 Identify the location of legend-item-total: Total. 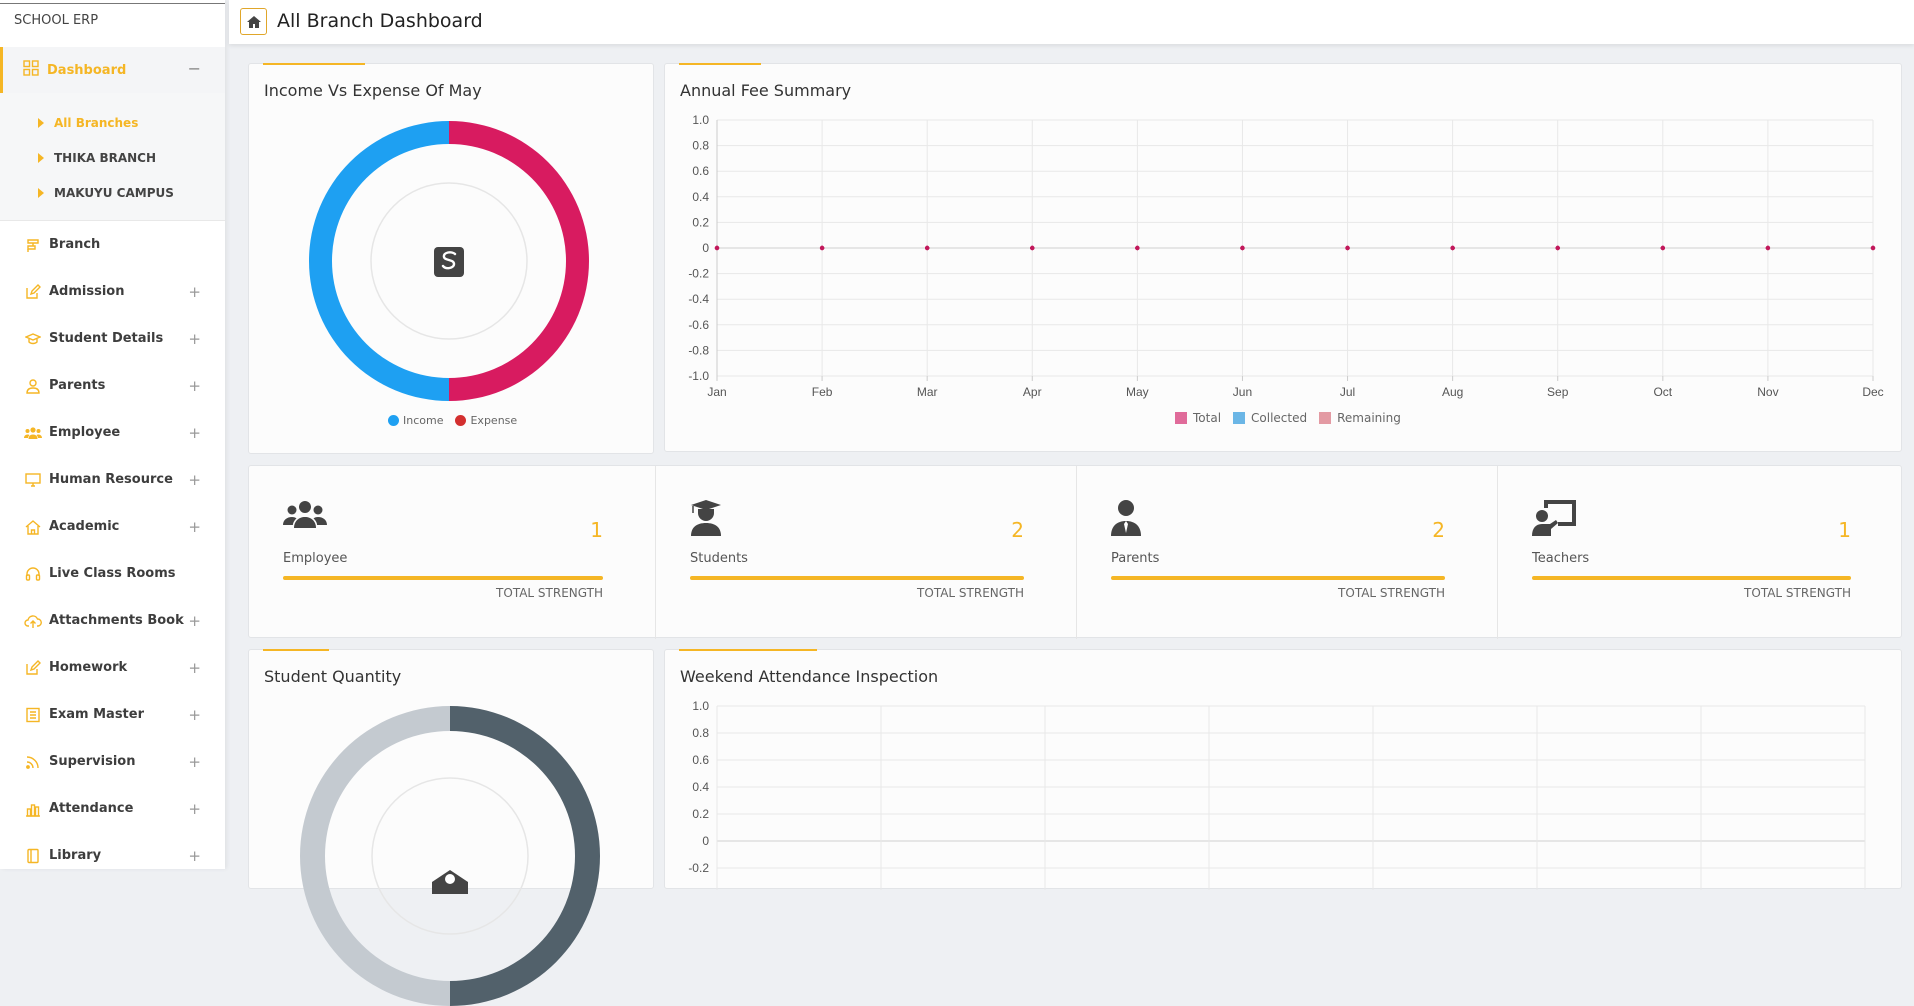
(1198, 418).